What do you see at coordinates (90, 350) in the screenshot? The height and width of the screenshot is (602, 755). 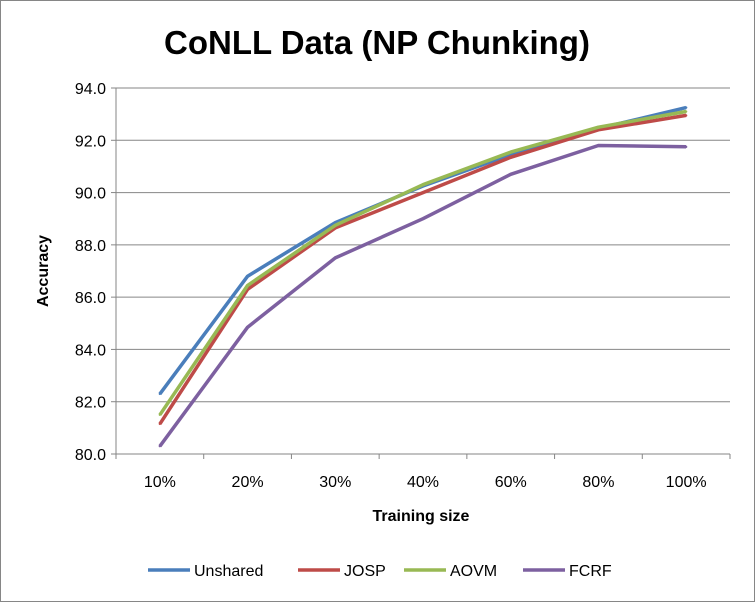 I see `y-tick-label: 84.0` at bounding box center [90, 350].